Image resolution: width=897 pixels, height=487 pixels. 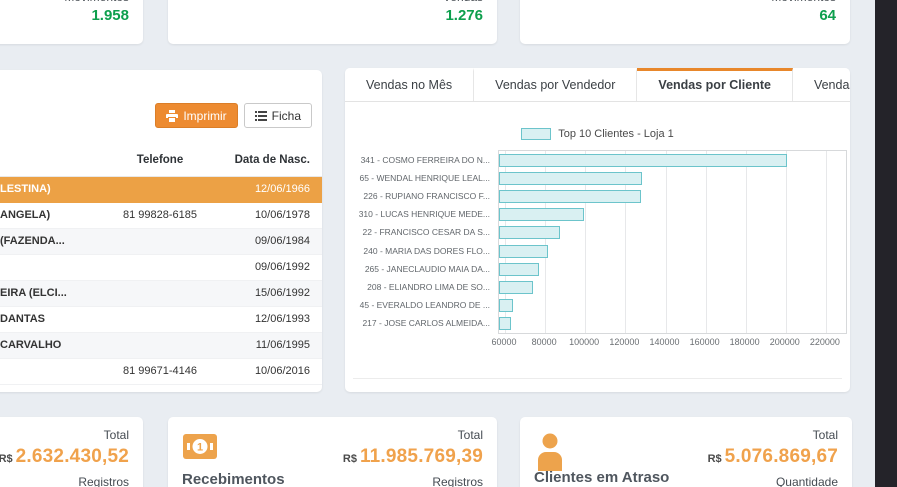 What do you see at coordinates (161, 320) in the screenshot?
I see `client-row: DANTAS 12/06/1993` at bounding box center [161, 320].